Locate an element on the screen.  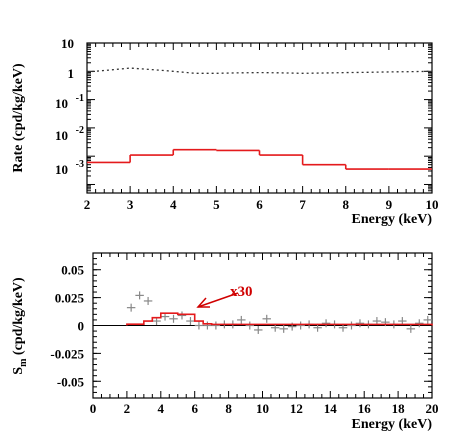
top-x-tick-label: 7 is located at coordinates (302, 204).